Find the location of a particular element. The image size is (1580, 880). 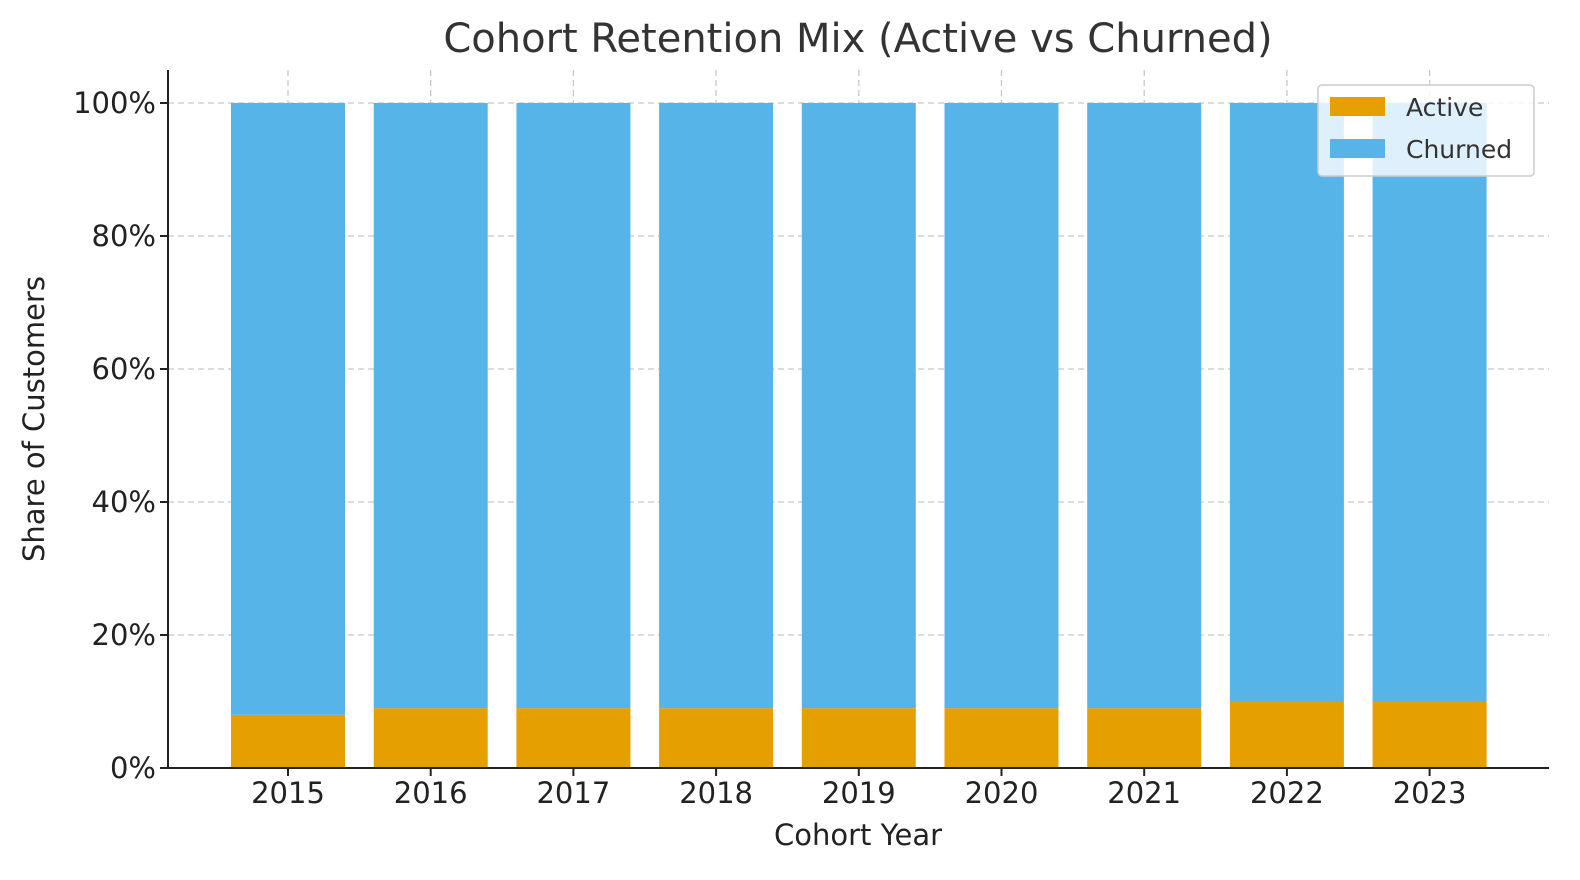

bar-active-2015 is located at coordinates (288, 741).